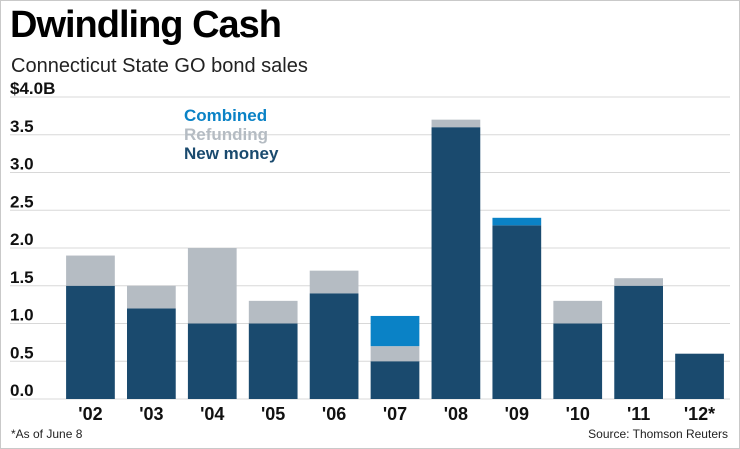 The width and height of the screenshot is (740, 449). Describe the element at coordinates (226, 134) in the screenshot. I see `legend-item: Refunding` at that location.